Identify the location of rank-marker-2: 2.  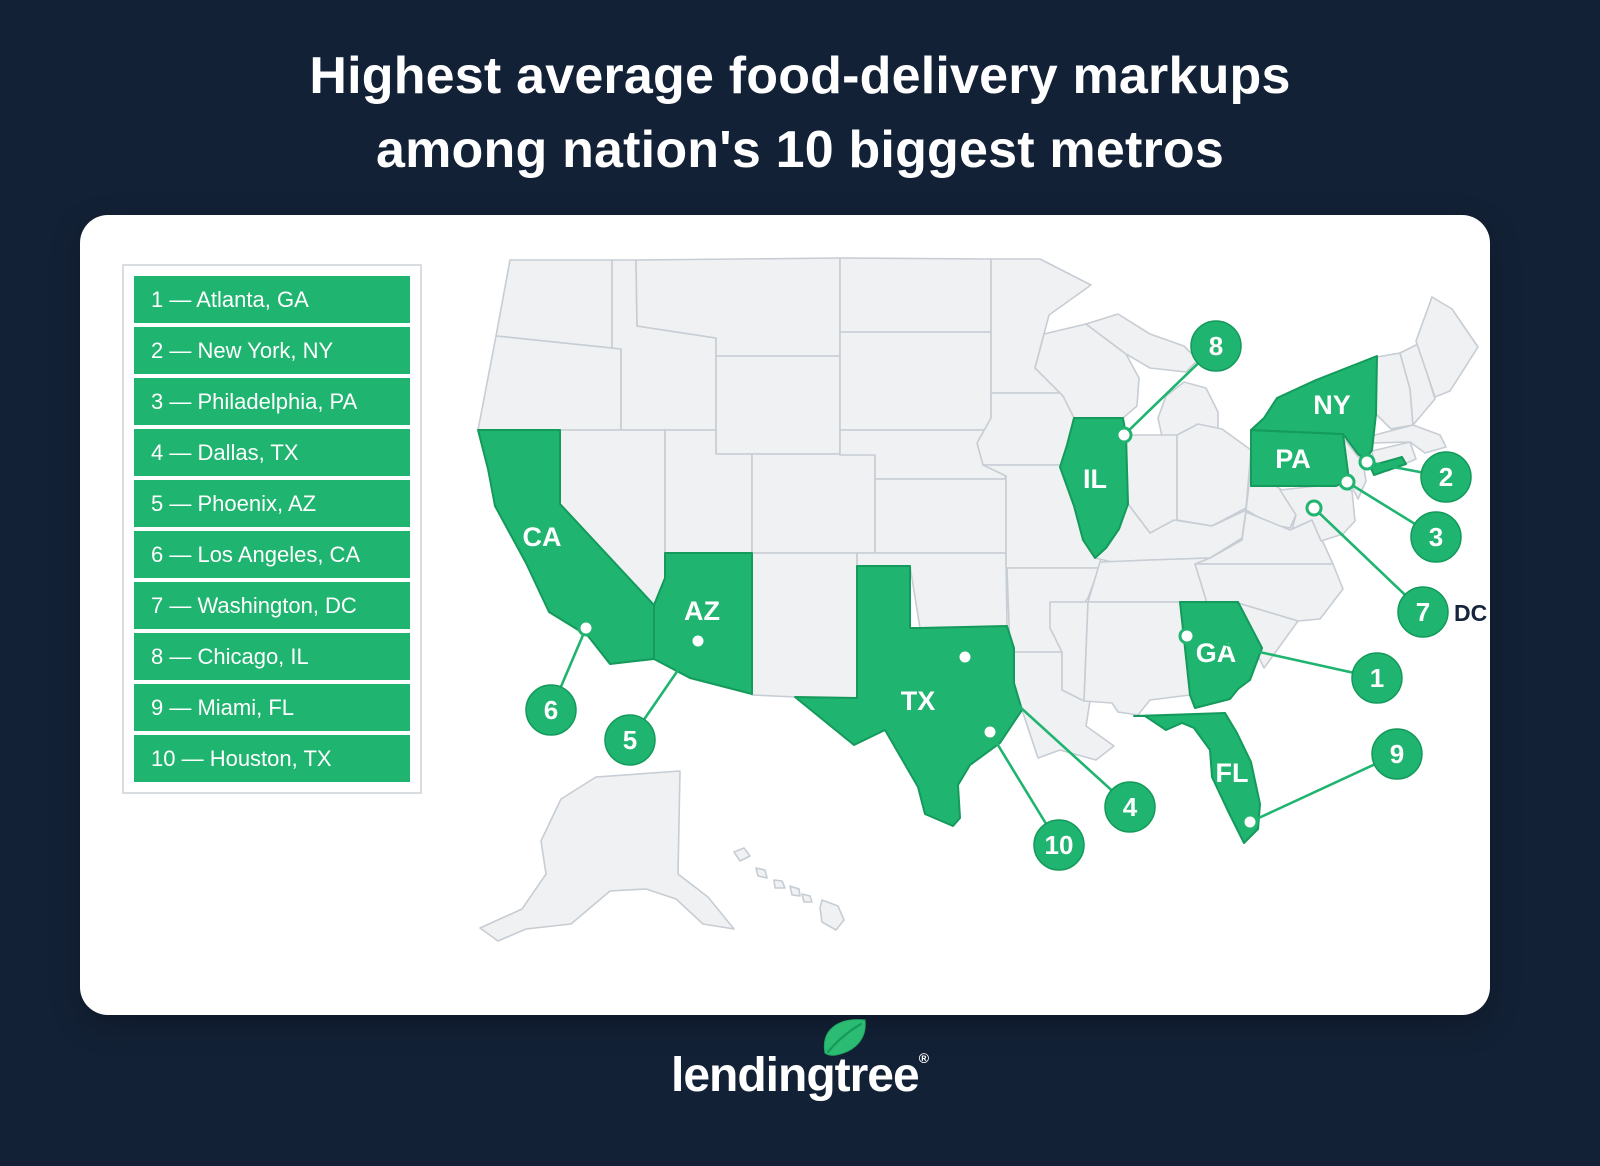
(1446, 477).